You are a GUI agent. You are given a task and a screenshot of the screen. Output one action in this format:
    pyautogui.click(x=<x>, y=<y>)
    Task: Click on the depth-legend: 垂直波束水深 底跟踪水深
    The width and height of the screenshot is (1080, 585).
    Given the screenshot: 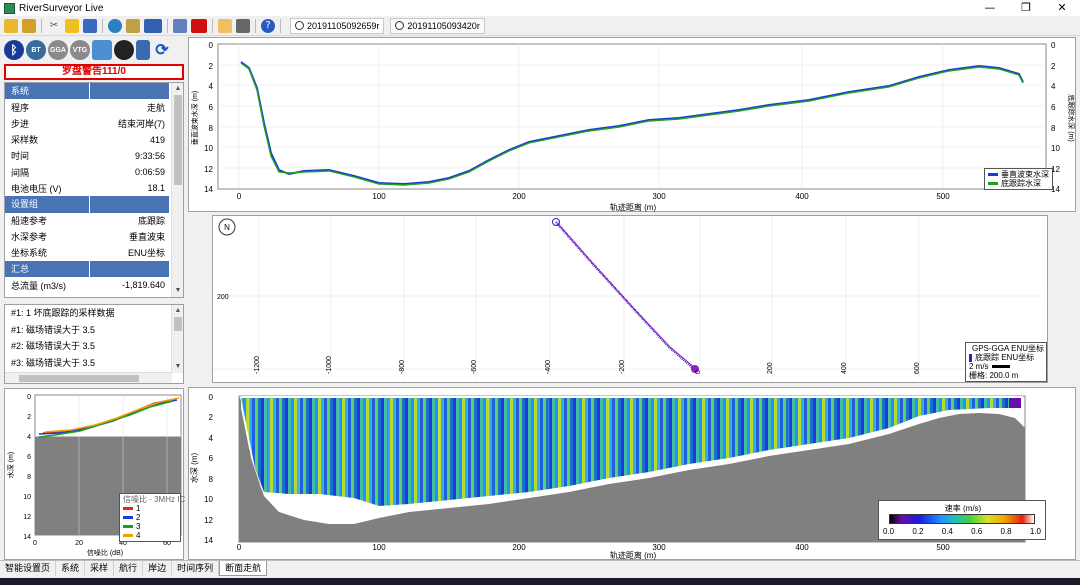 What is the action you would take?
    pyautogui.click(x=1018, y=179)
    